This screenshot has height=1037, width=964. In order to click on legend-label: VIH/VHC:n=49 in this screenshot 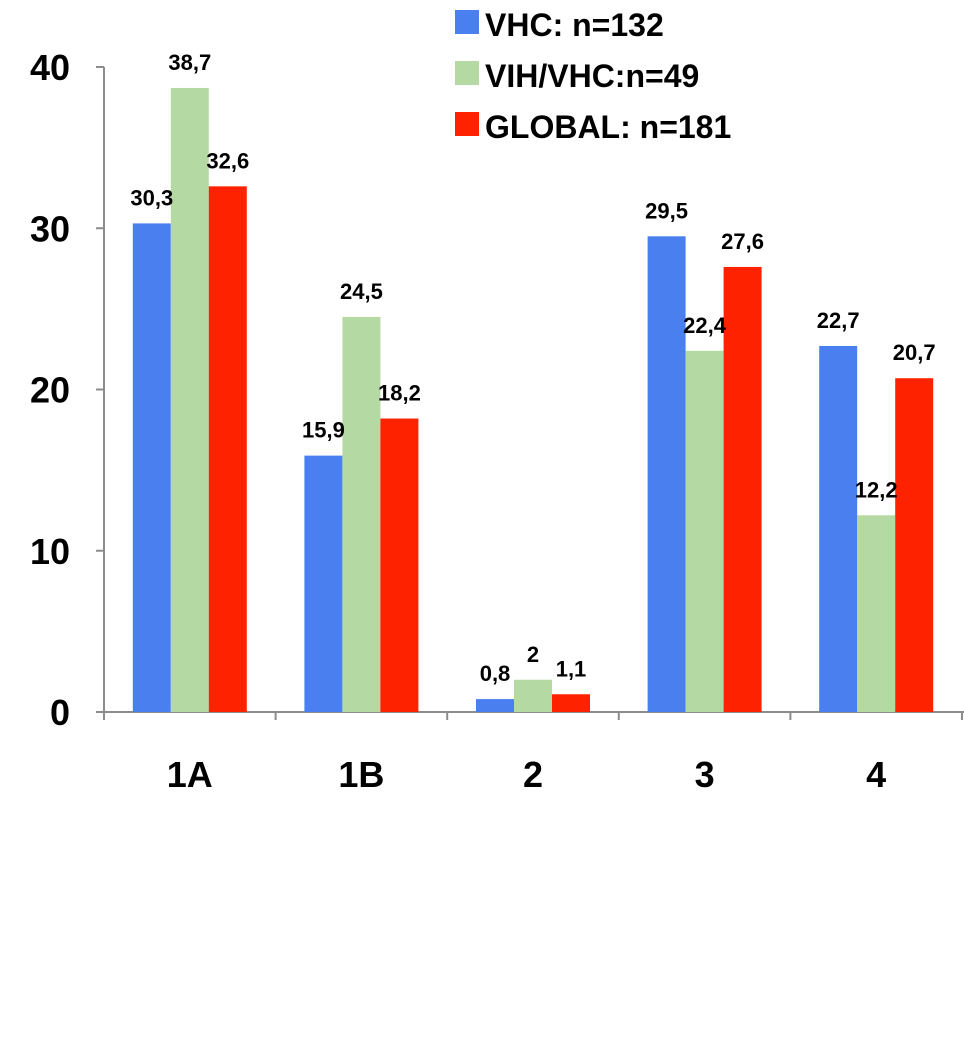, I will do `click(592, 76)`.